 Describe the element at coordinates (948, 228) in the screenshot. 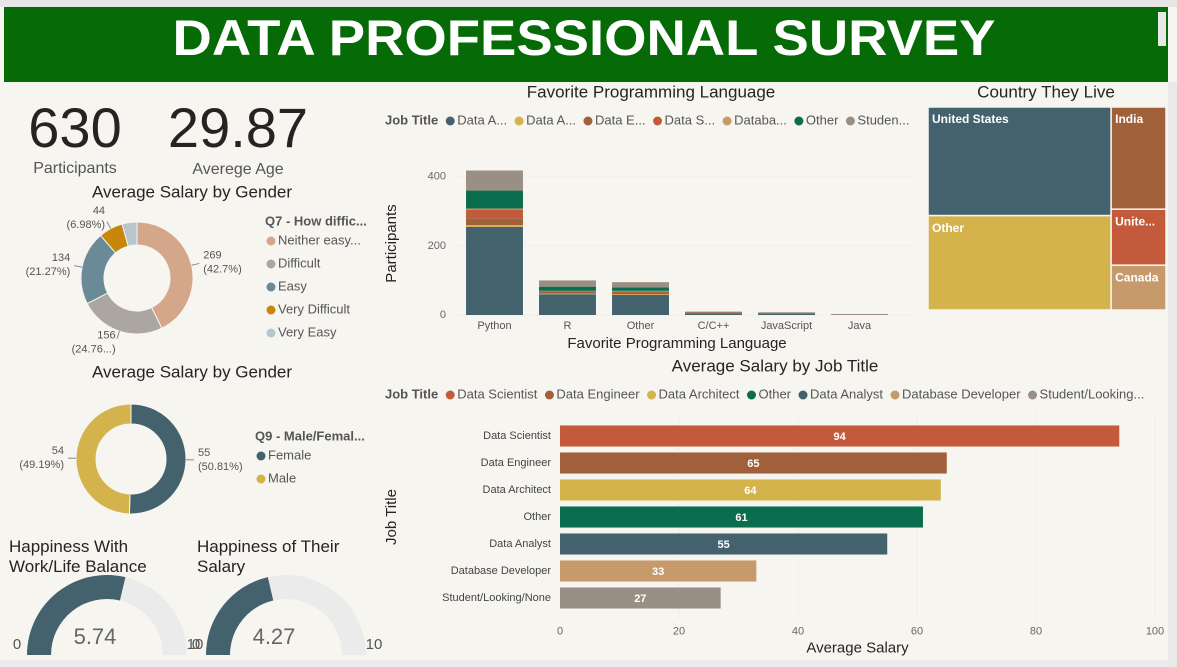

I see `tile-label: Other` at that location.